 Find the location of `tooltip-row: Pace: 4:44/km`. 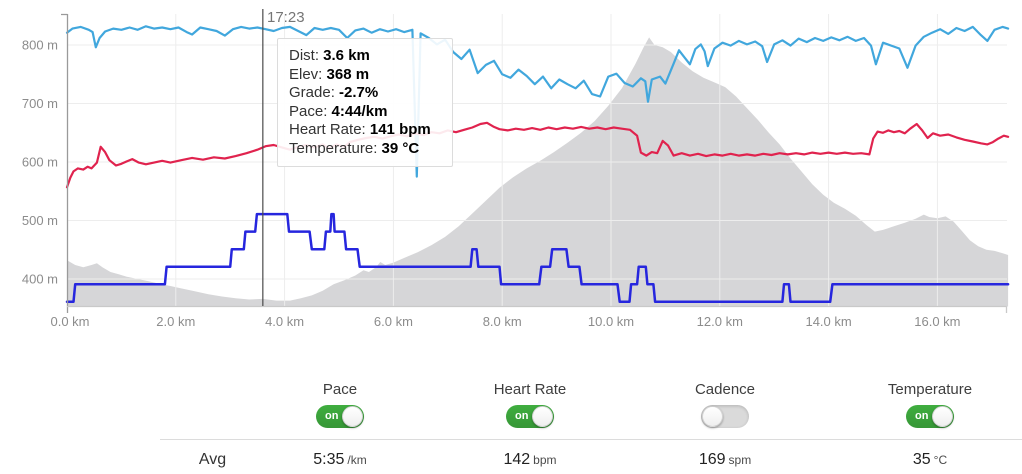

tooltip-row: Pace: 4:44/km is located at coordinates (365, 112).